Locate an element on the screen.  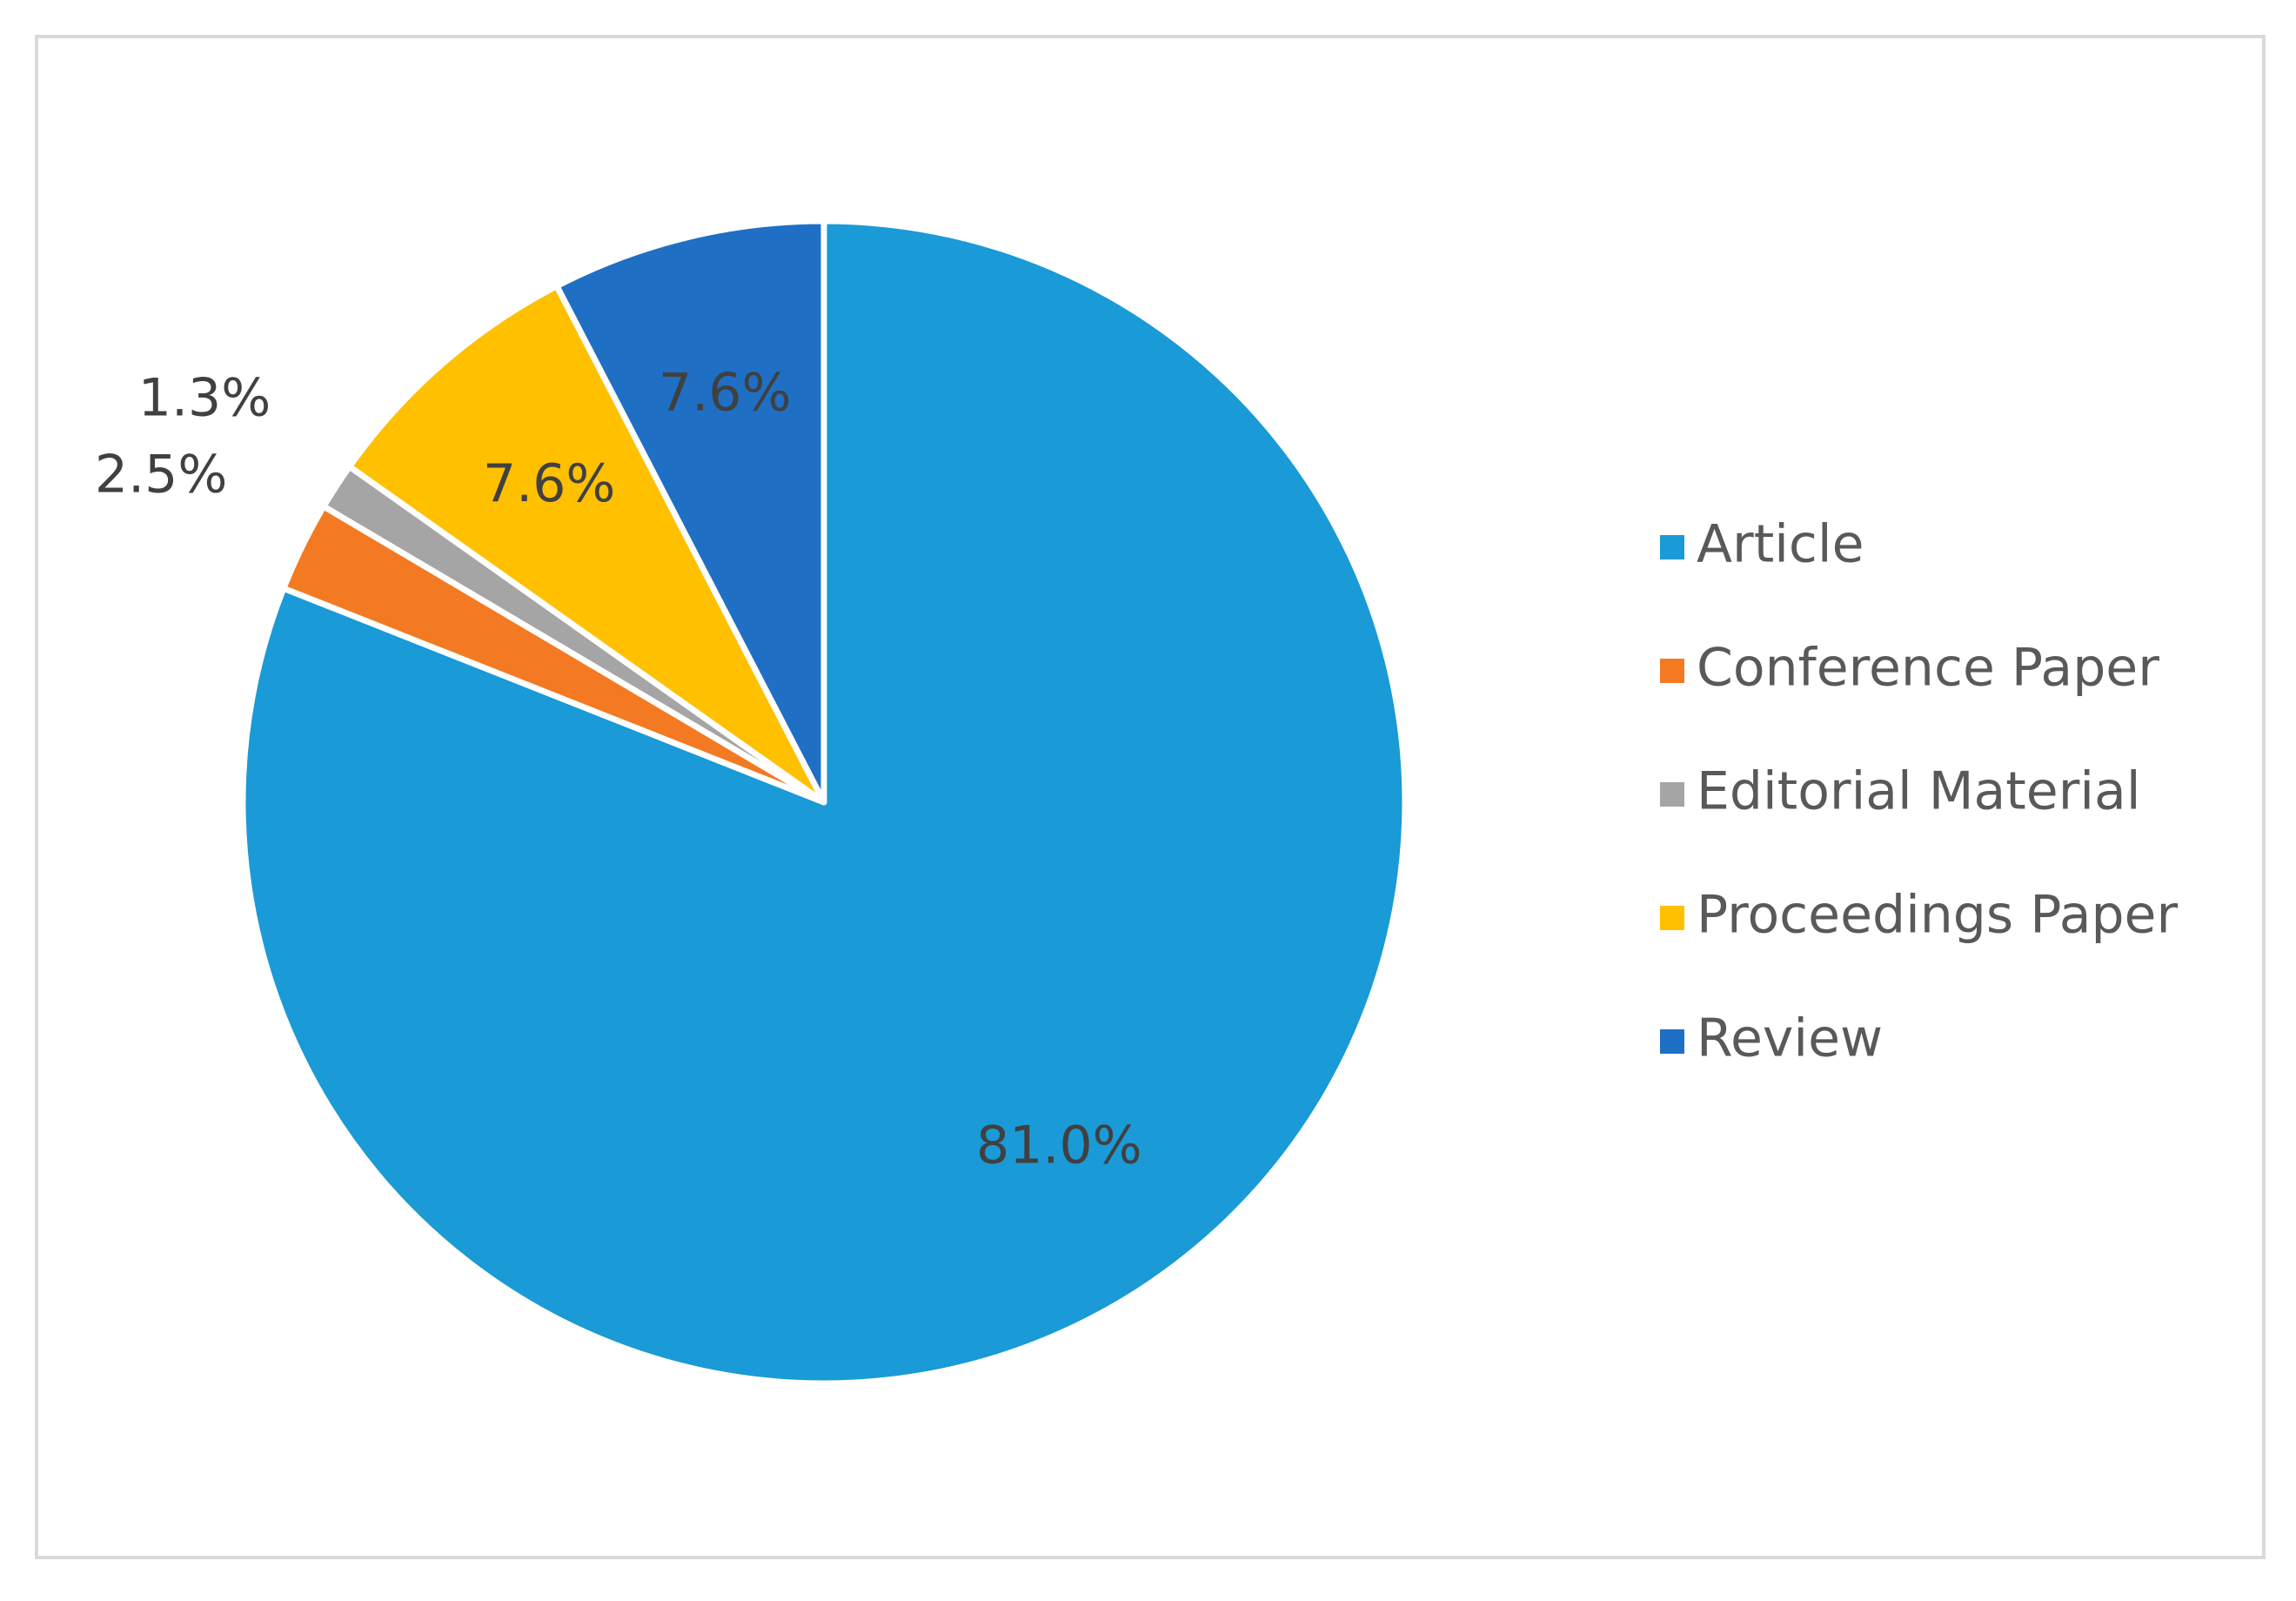
data-label: 81.0% is located at coordinates (1059, 1145).